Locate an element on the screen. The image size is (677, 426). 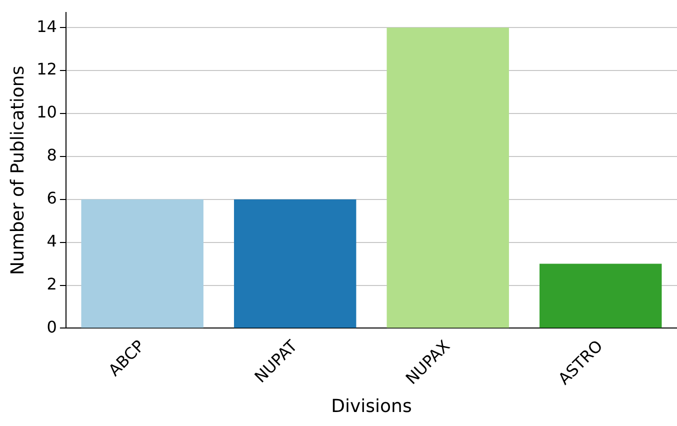
y-tick-label: 4 is located at coordinates (51, 240).